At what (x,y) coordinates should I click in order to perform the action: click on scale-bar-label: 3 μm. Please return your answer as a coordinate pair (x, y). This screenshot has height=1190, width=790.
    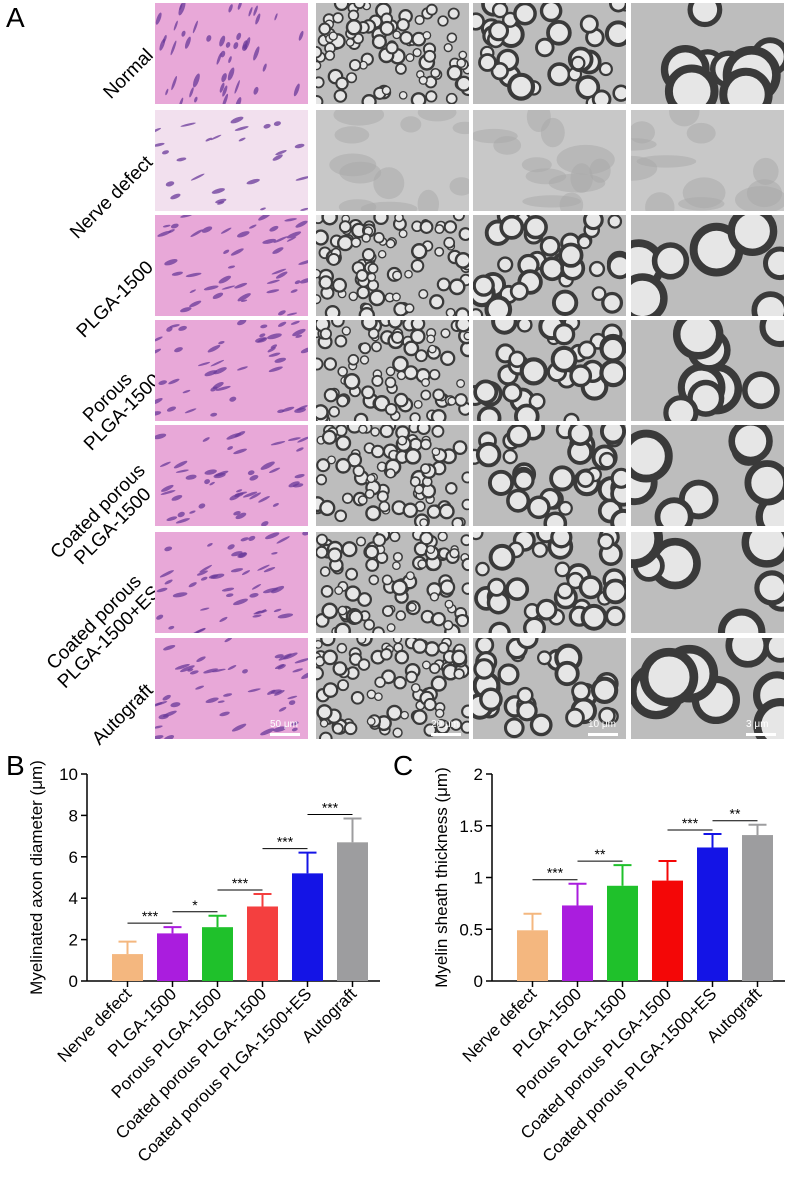
    Looking at the image, I should click on (757, 724).